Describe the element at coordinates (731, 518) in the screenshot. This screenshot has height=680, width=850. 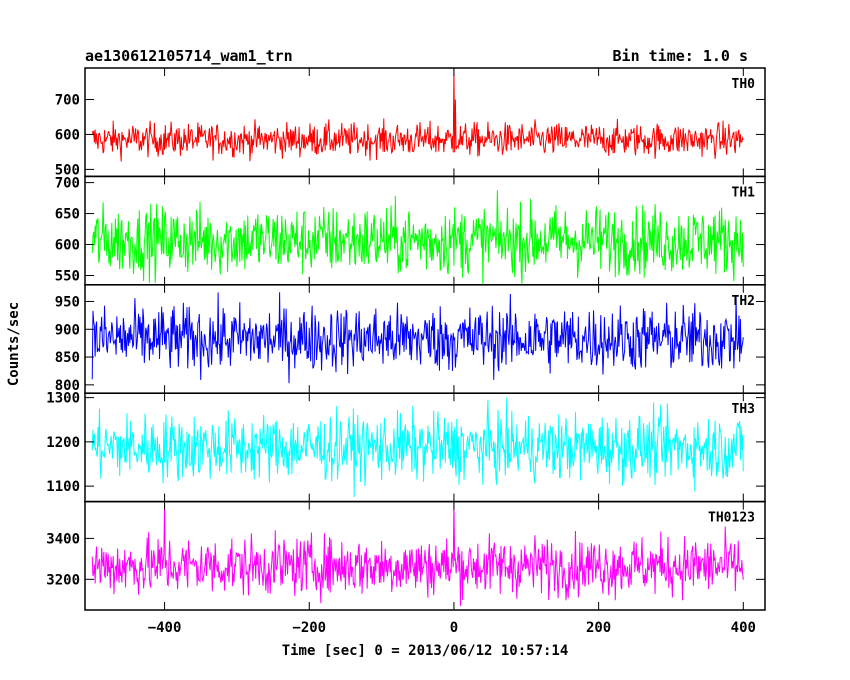
I see `panel-label: TH0123` at that location.